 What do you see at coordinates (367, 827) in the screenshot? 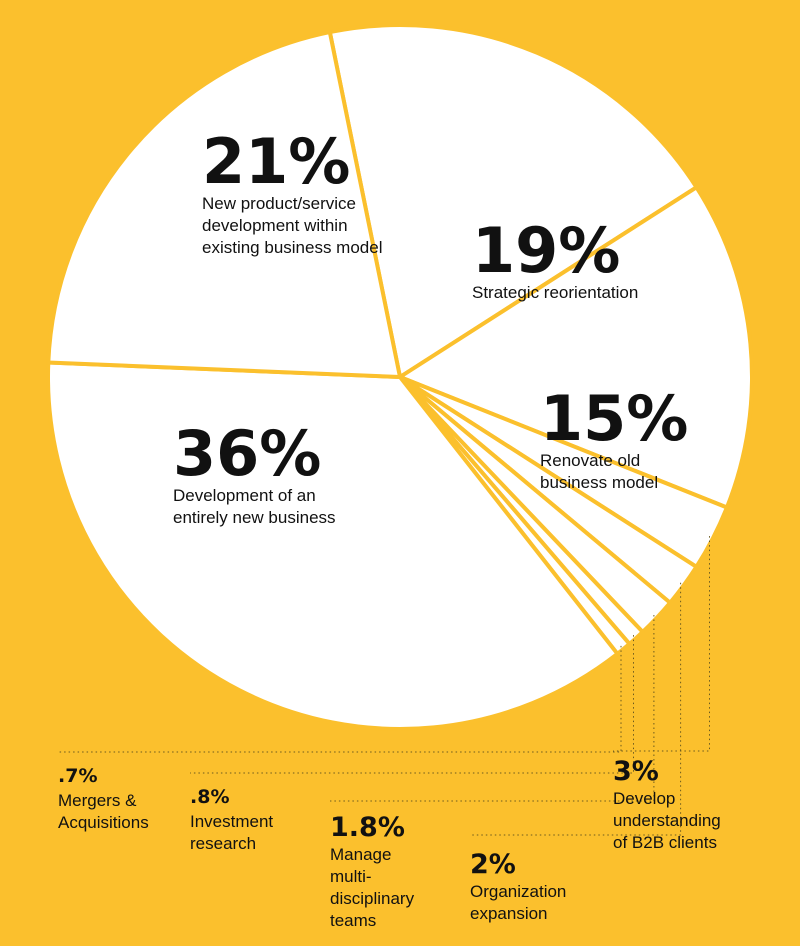
I see `slice-percent-teams: 1.8%` at bounding box center [367, 827].